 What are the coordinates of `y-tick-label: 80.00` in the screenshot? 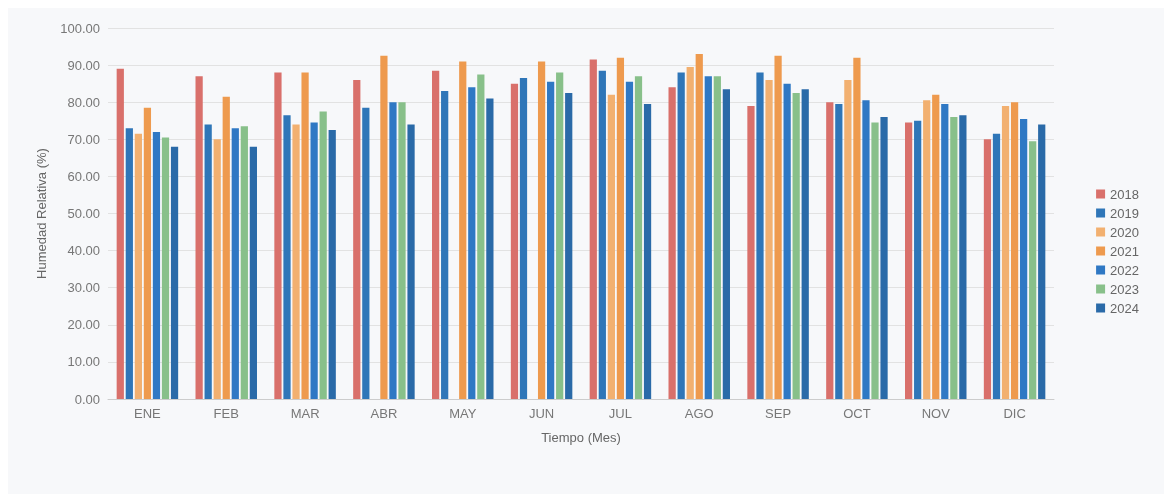 It's located at (83, 102).